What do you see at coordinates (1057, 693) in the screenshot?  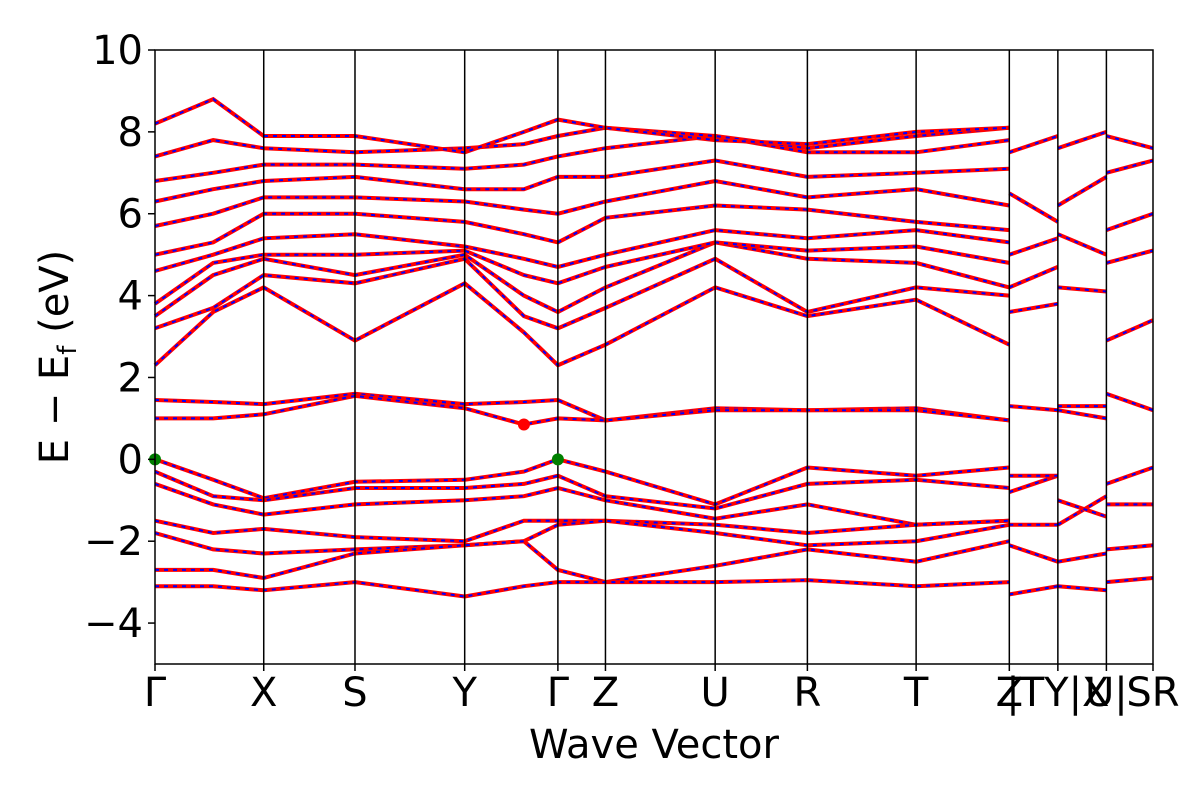 I see `x-tick-label-10: |TY|X` at bounding box center [1057, 693].